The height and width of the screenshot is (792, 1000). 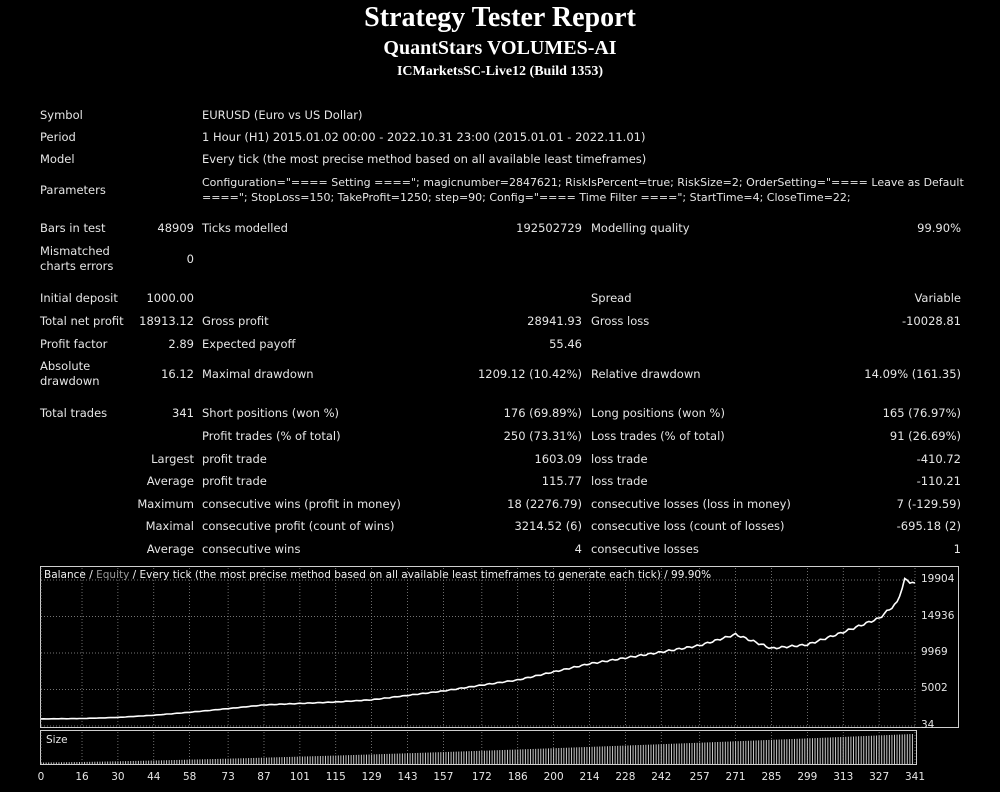 What do you see at coordinates (500, 17) in the screenshot?
I see `report-title: Strategy Tester Report` at bounding box center [500, 17].